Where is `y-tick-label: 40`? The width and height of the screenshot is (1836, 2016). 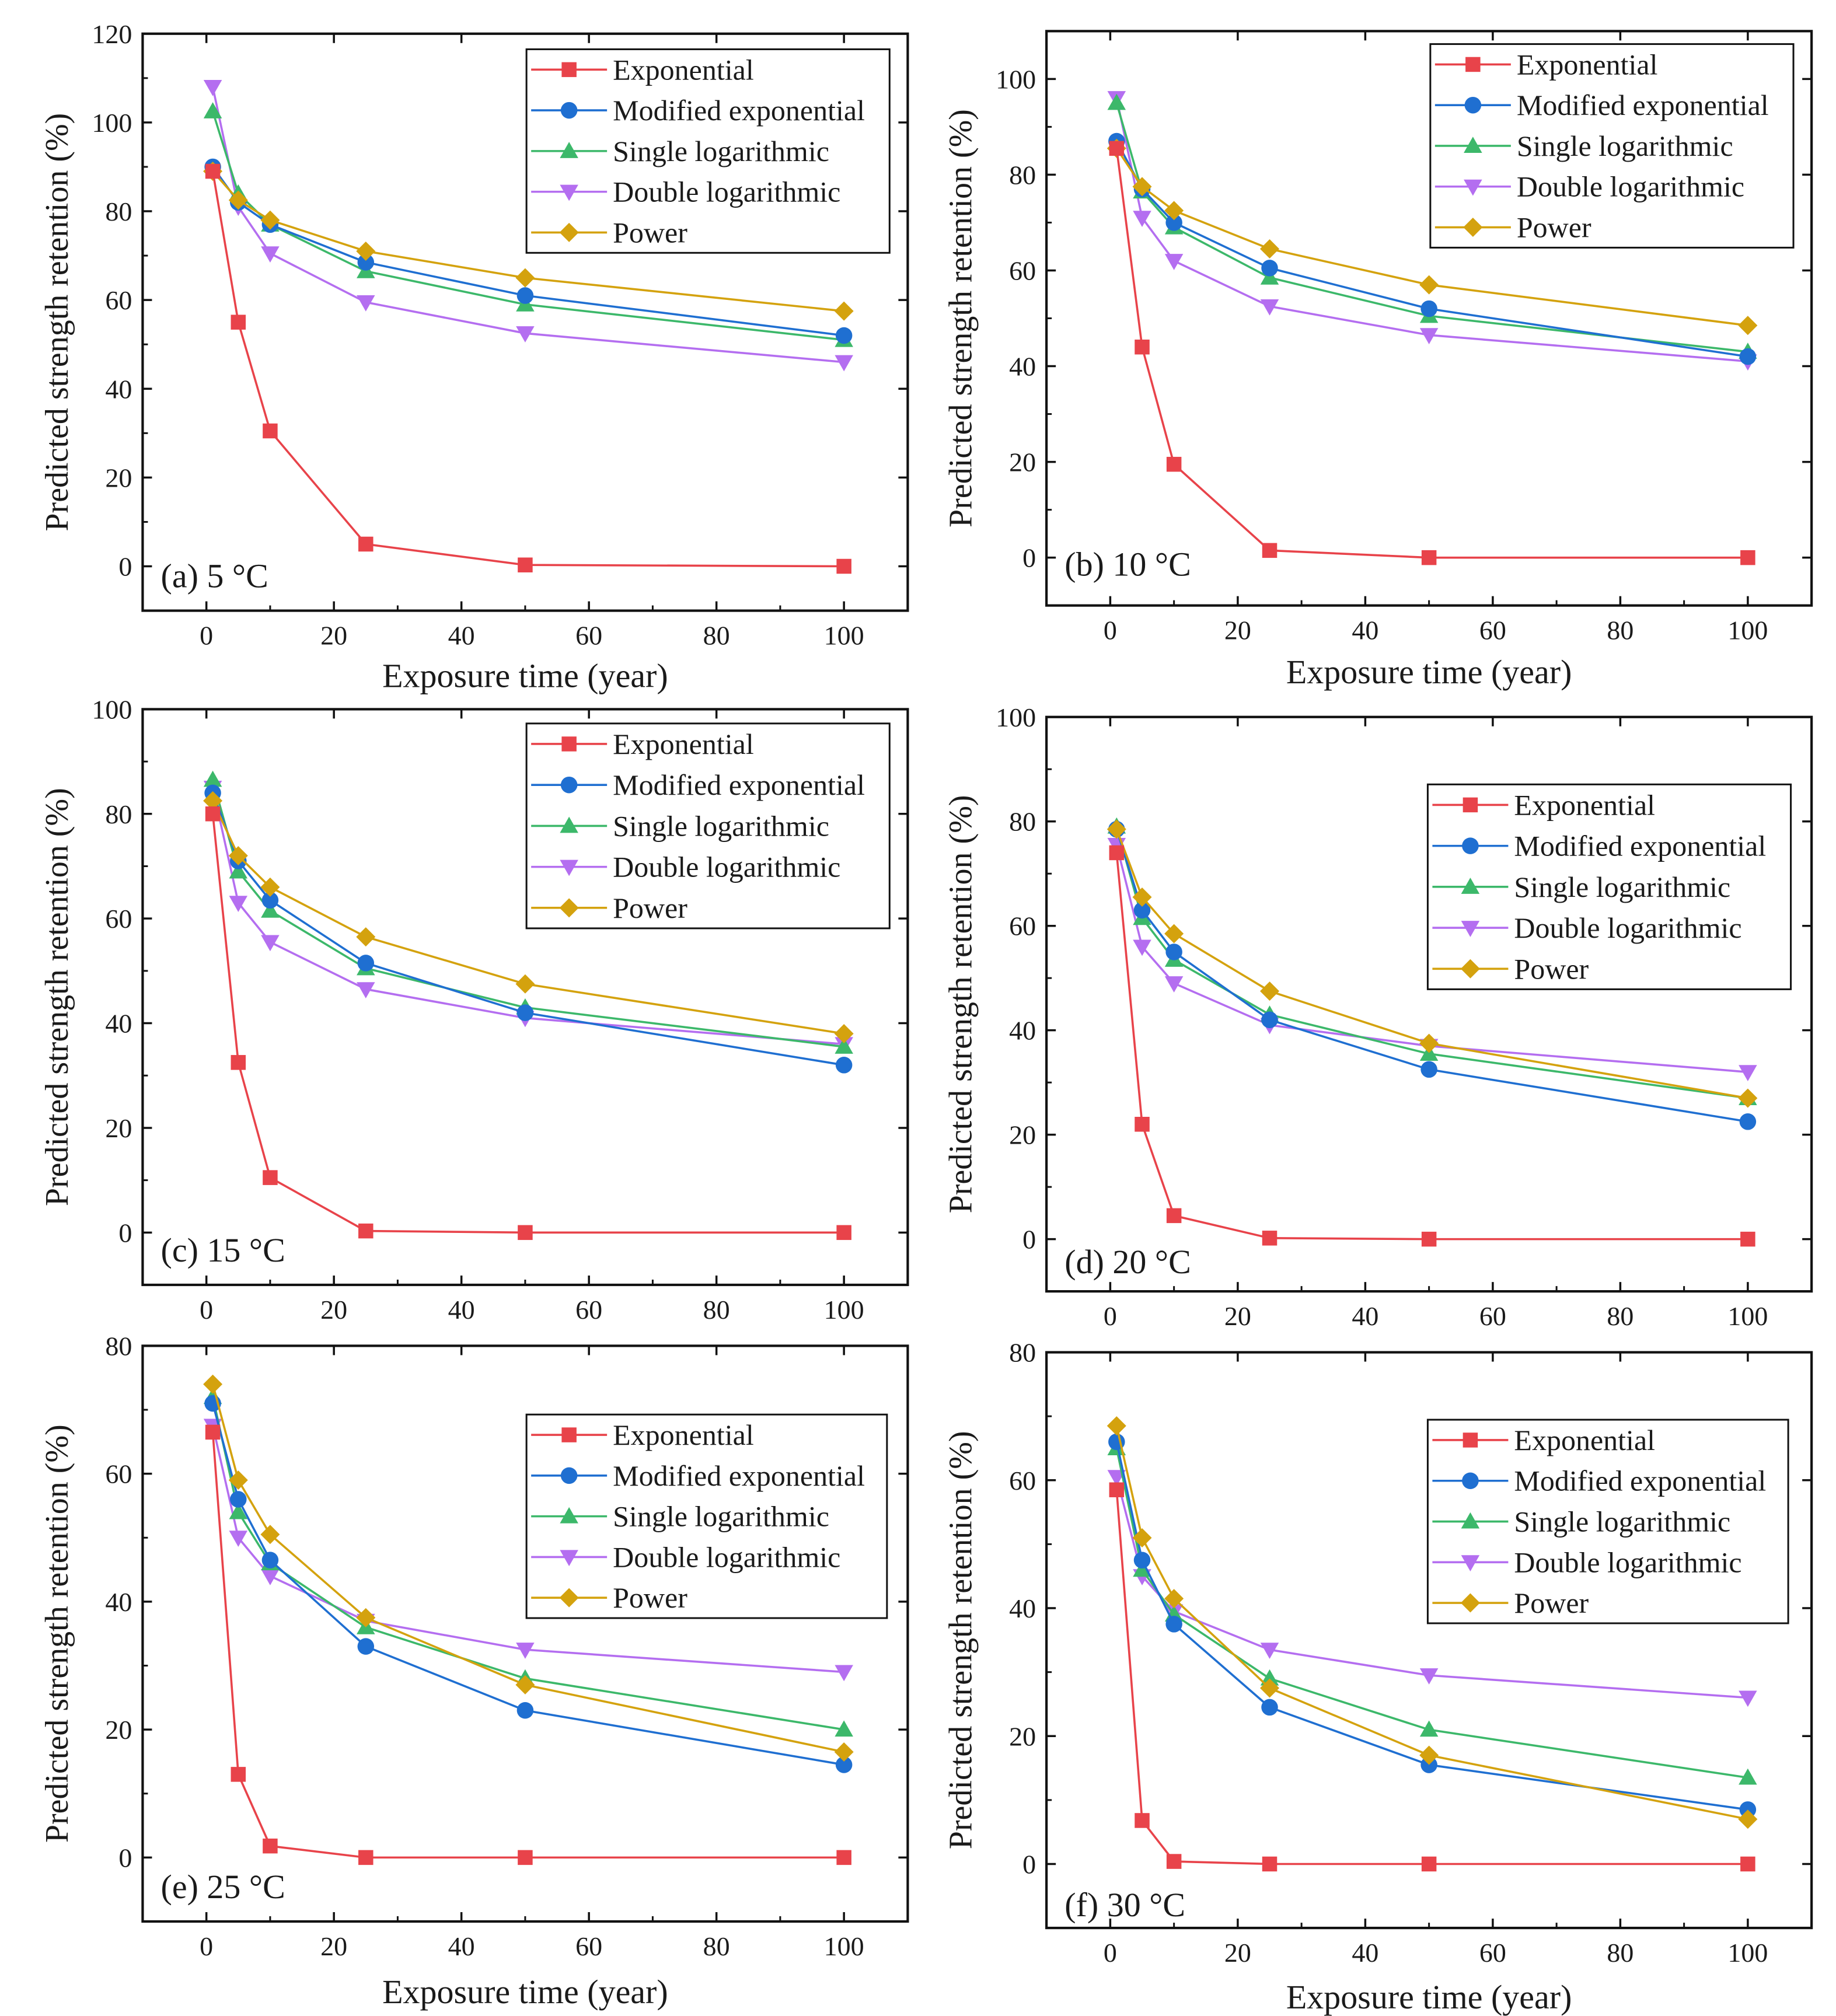 y-tick-label: 40 is located at coordinates (1022, 1609).